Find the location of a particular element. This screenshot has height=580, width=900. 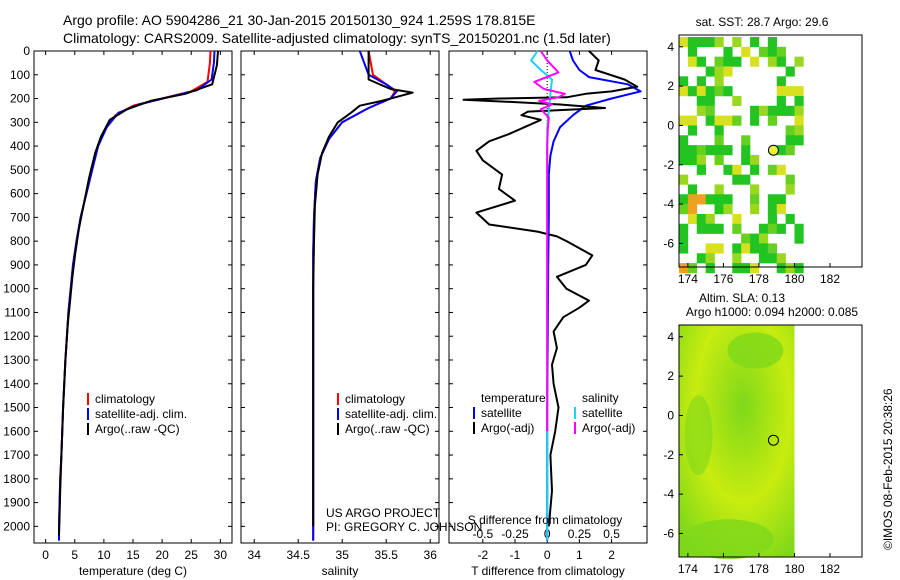

y-tick-label: 600 is located at coordinates (20, 194).